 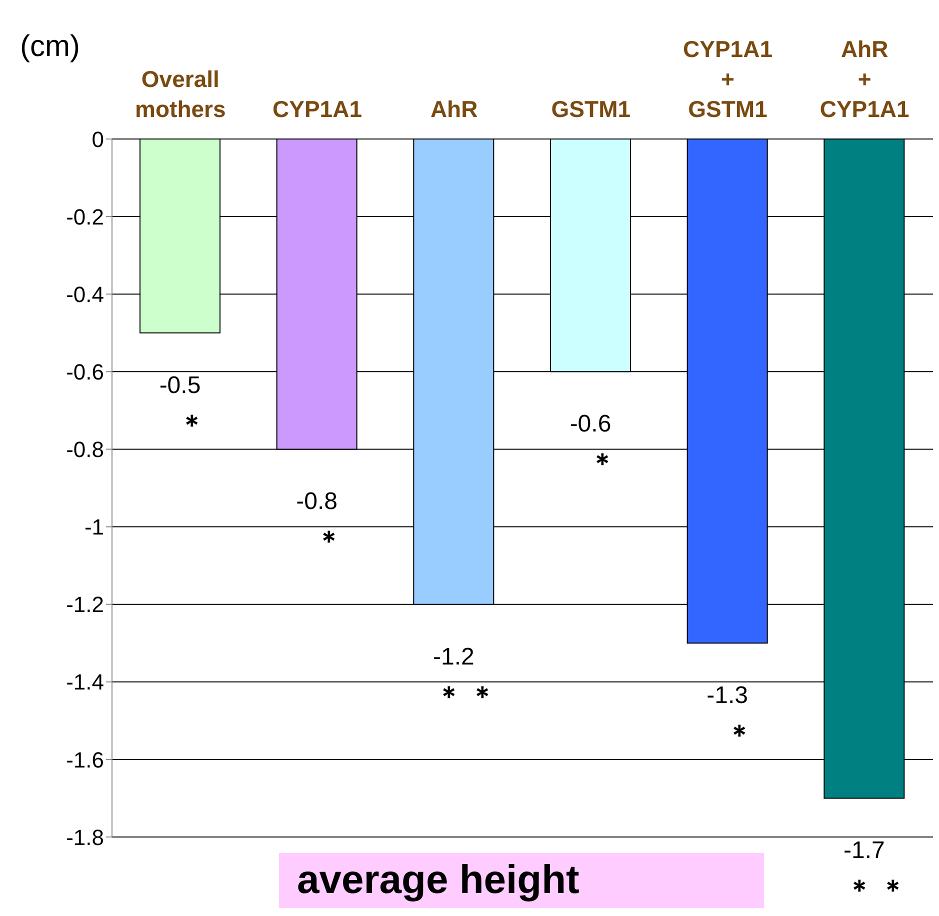 I want to click on data-label: -1.7, so click(x=864, y=850).